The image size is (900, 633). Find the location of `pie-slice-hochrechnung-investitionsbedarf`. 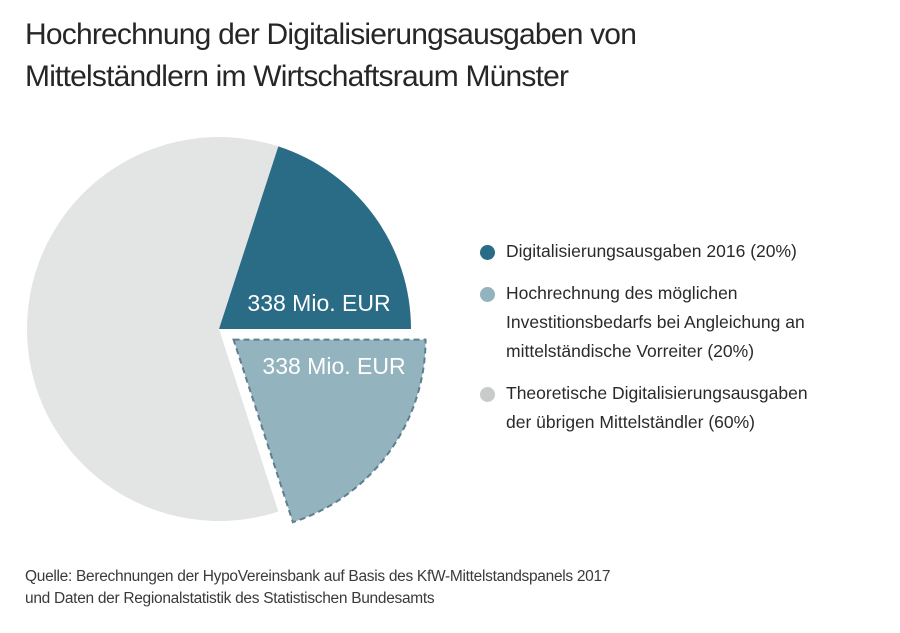

pie-slice-hochrechnung-investitionsbedarf is located at coordinates (329, 431).